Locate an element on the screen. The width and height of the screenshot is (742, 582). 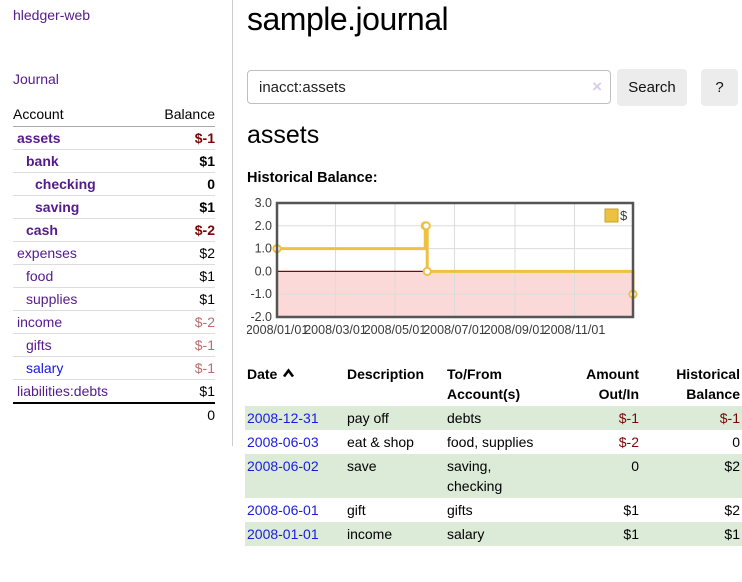
sort-ascending-icon is located at coordinates (288, 374).